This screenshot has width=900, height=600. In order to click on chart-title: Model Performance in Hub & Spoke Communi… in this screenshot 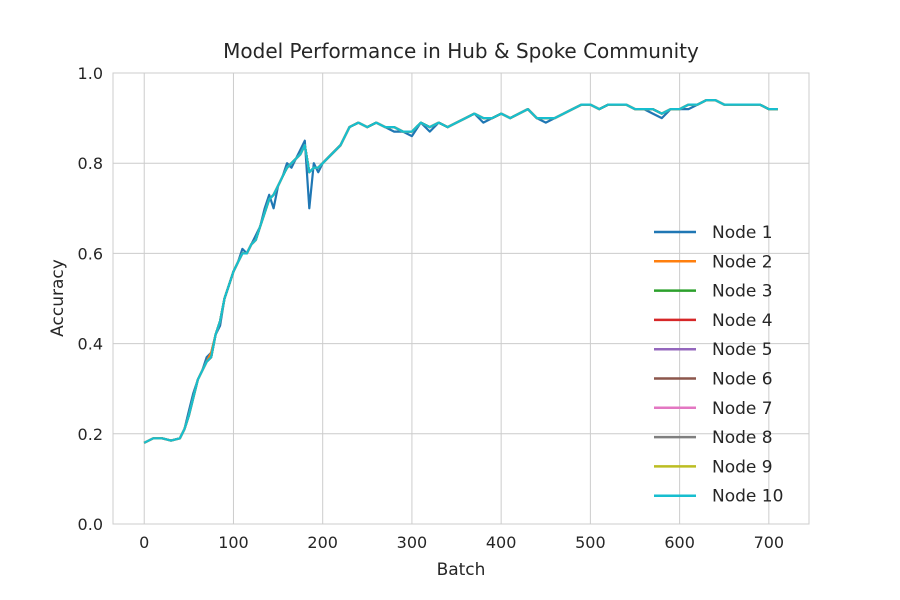, I will do `click(461, 51)`.